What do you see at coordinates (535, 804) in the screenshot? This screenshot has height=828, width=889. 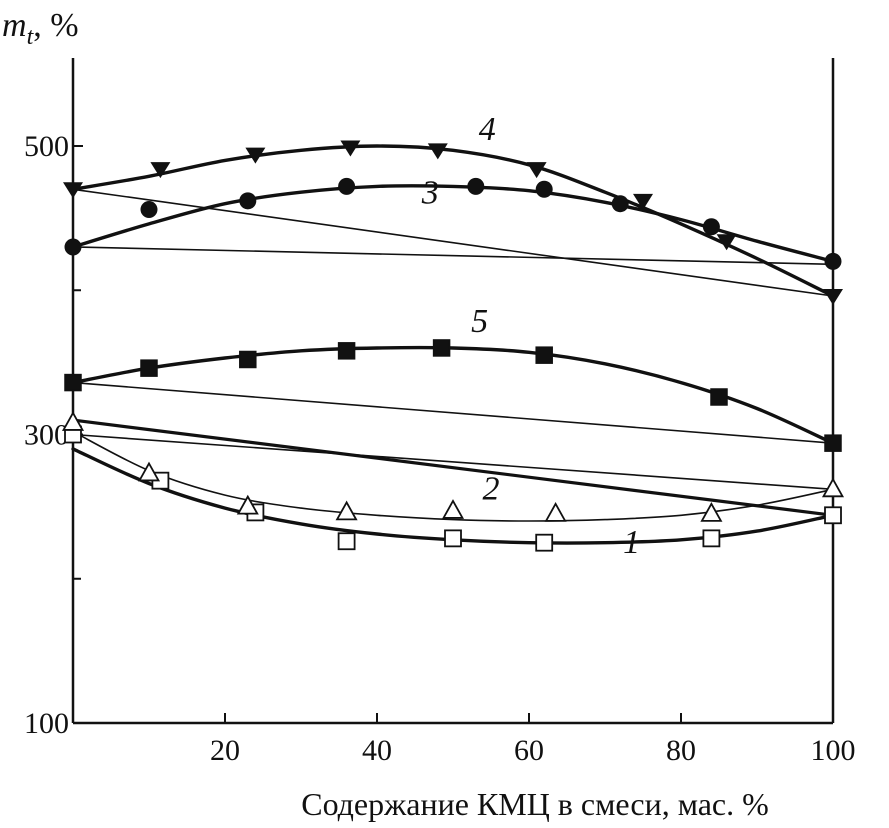 I see `x-axis-title: Содержание КМЦ в смеси, мас. %` at bounding box center [535, 804].